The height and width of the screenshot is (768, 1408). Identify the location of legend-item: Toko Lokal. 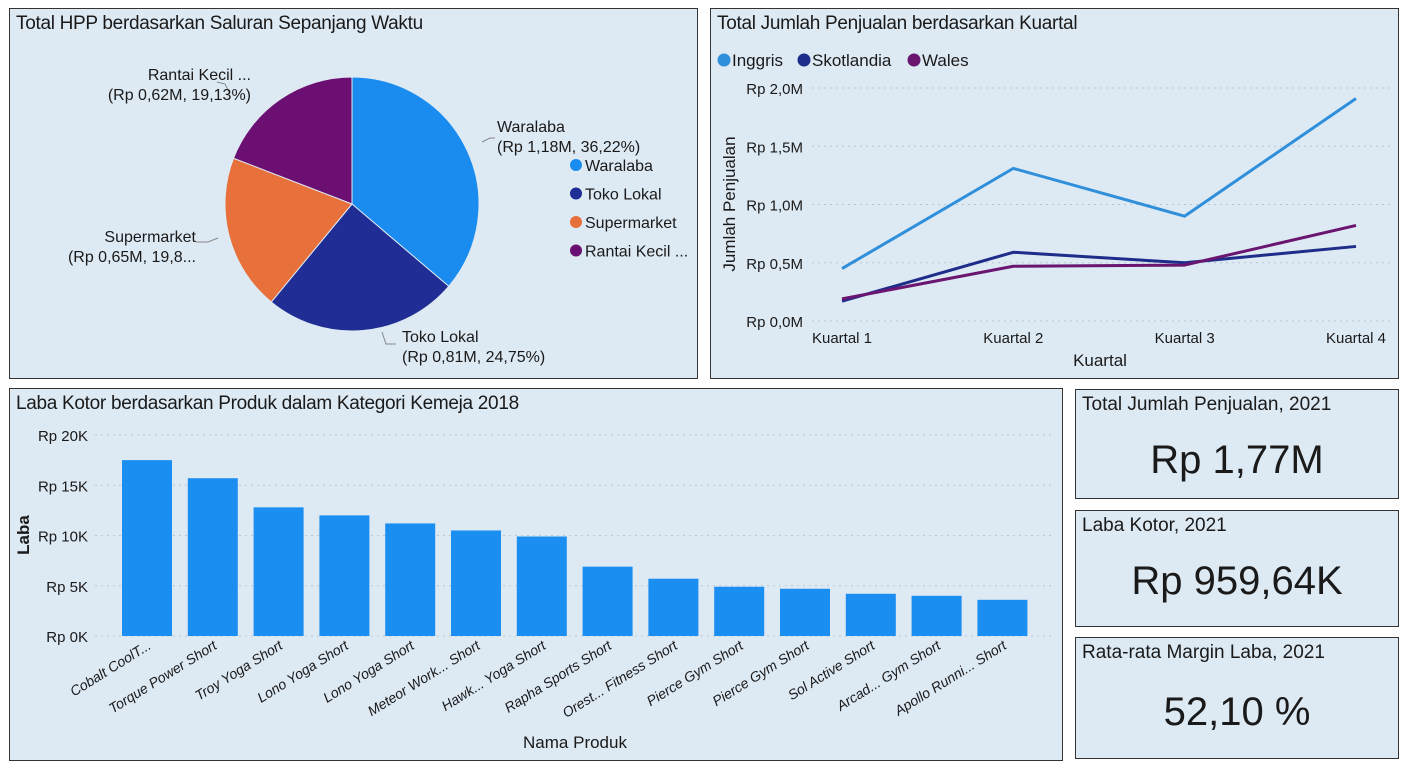
(623, 195).